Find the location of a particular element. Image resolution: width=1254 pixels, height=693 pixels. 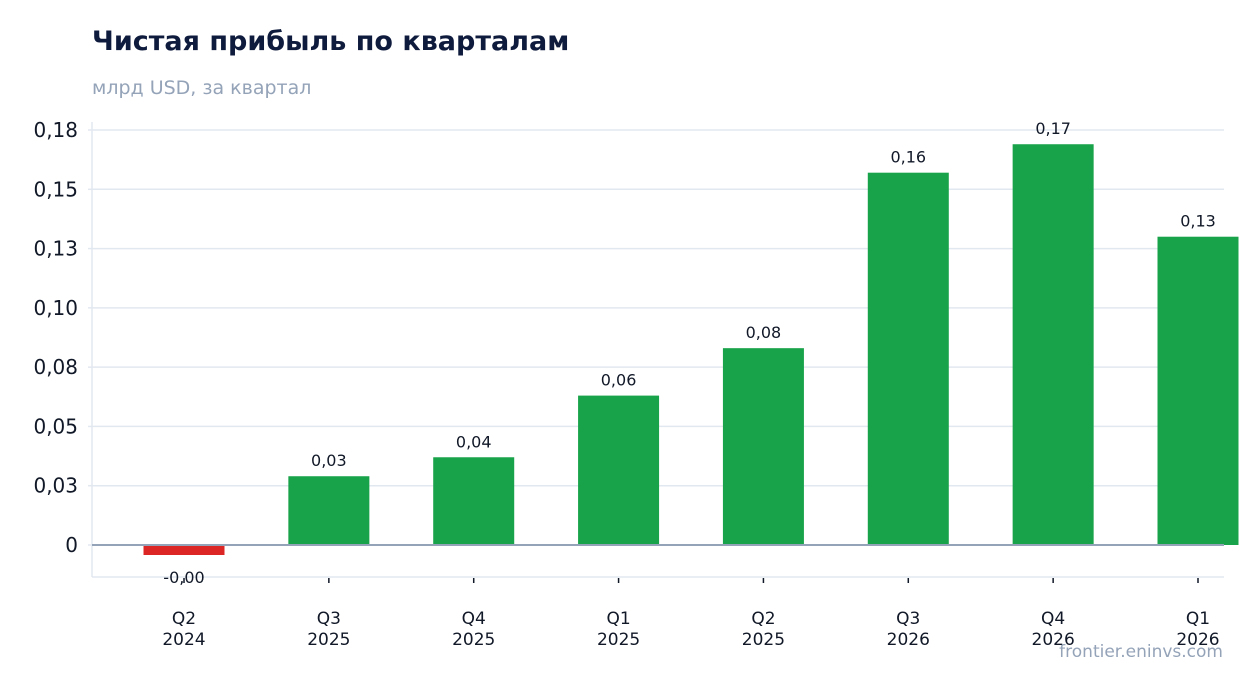

chart-subtitle: млрд USD, за квартал is located at coordinates (202, 88).